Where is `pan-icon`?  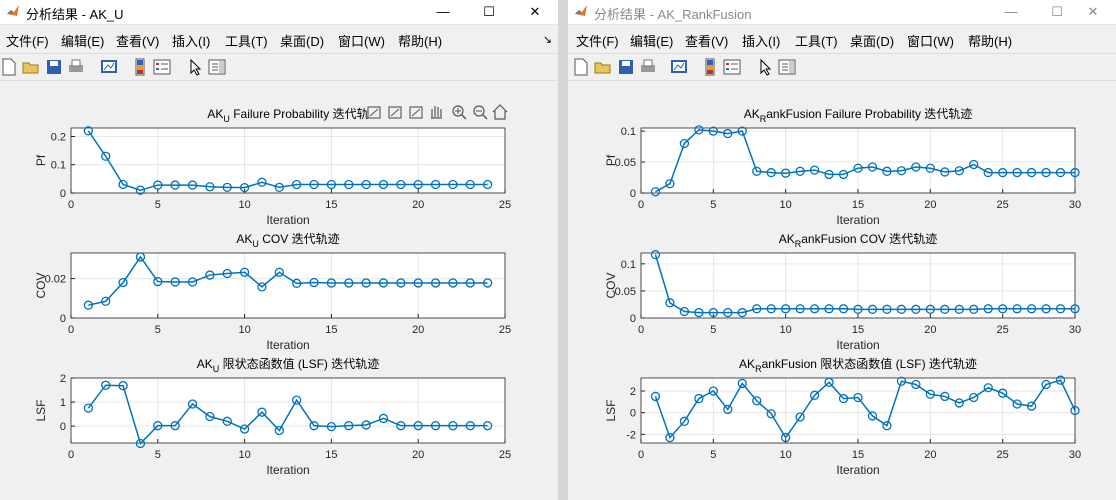
pan-icon is located at coordinates (436, 112).